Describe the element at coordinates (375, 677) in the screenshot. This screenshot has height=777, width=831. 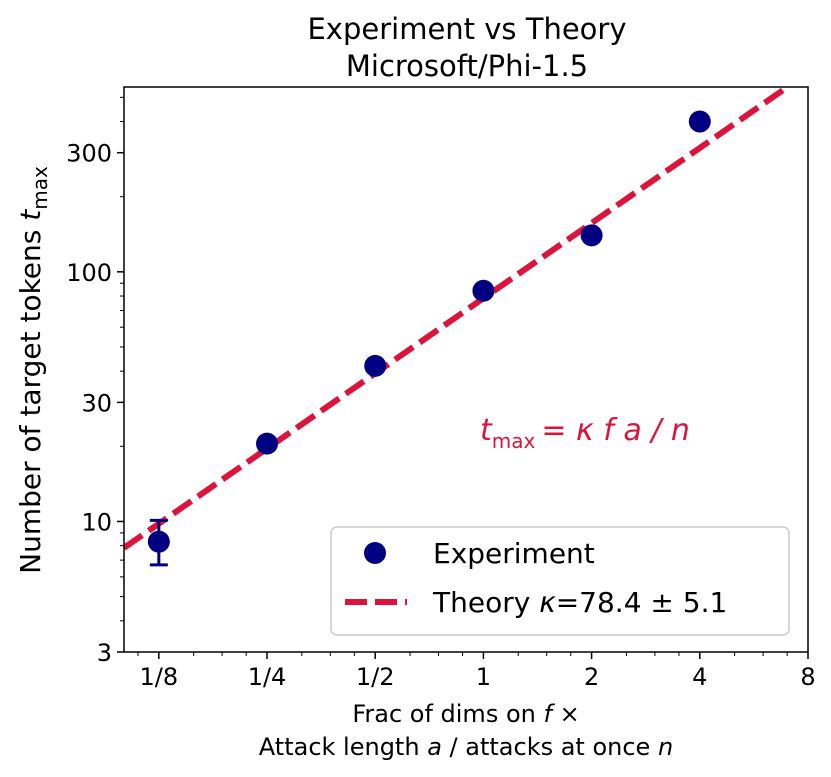
I see `x-tick-label-2: 1/2` at that location.